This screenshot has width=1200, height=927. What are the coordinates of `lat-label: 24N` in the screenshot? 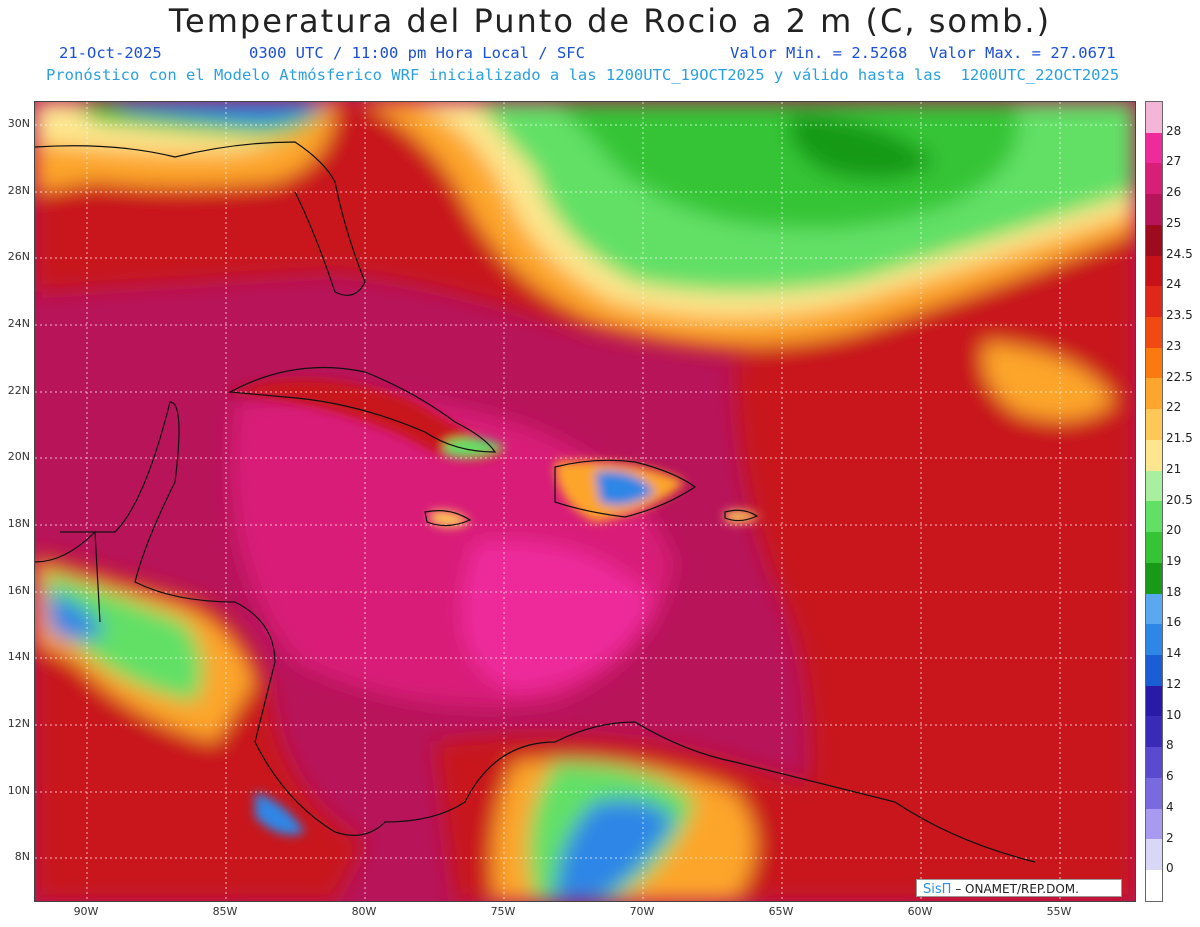 It's located at (18, 323).